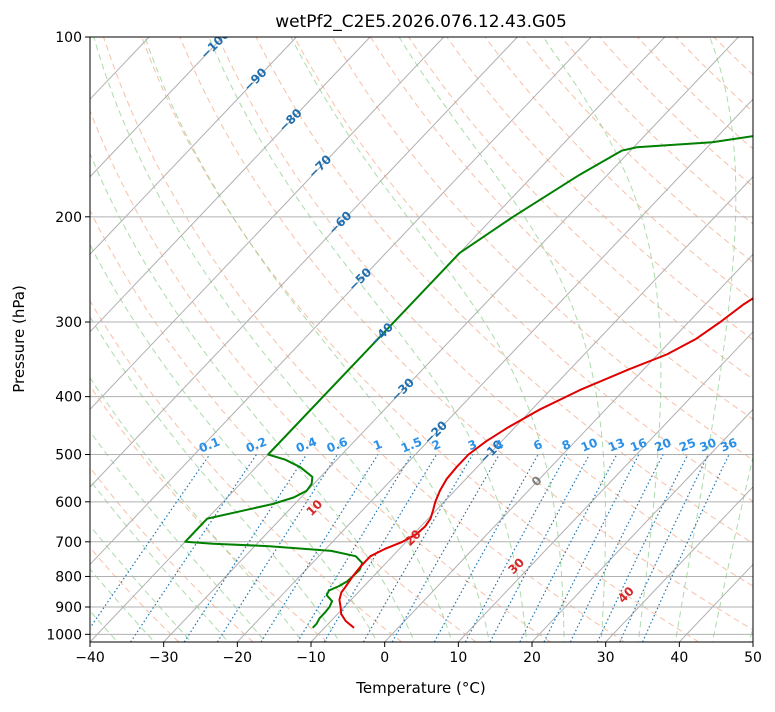 The width and height of the screenshot is (775, 712). I want to click on y-tick-label: 100, so click(68, 38).